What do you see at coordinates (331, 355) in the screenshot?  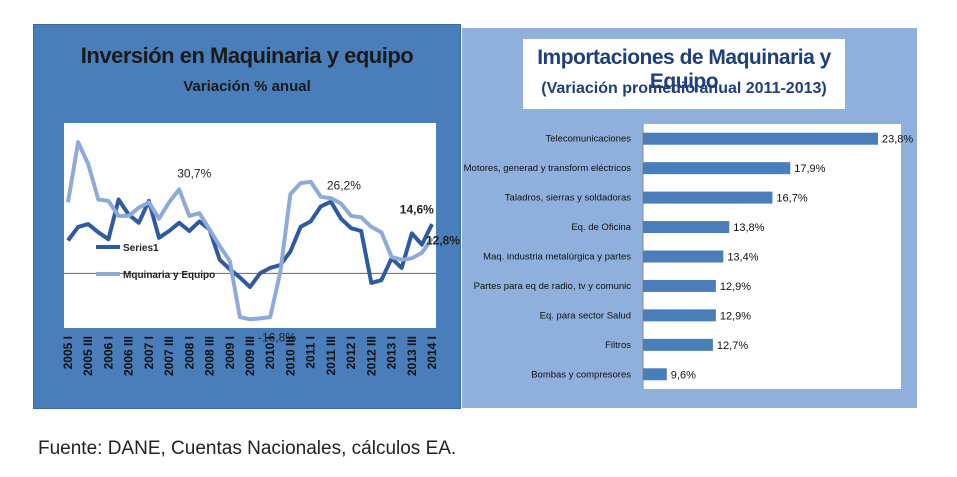 I see `x-tick-label: 2011 III` at bounding box center [331, 355].